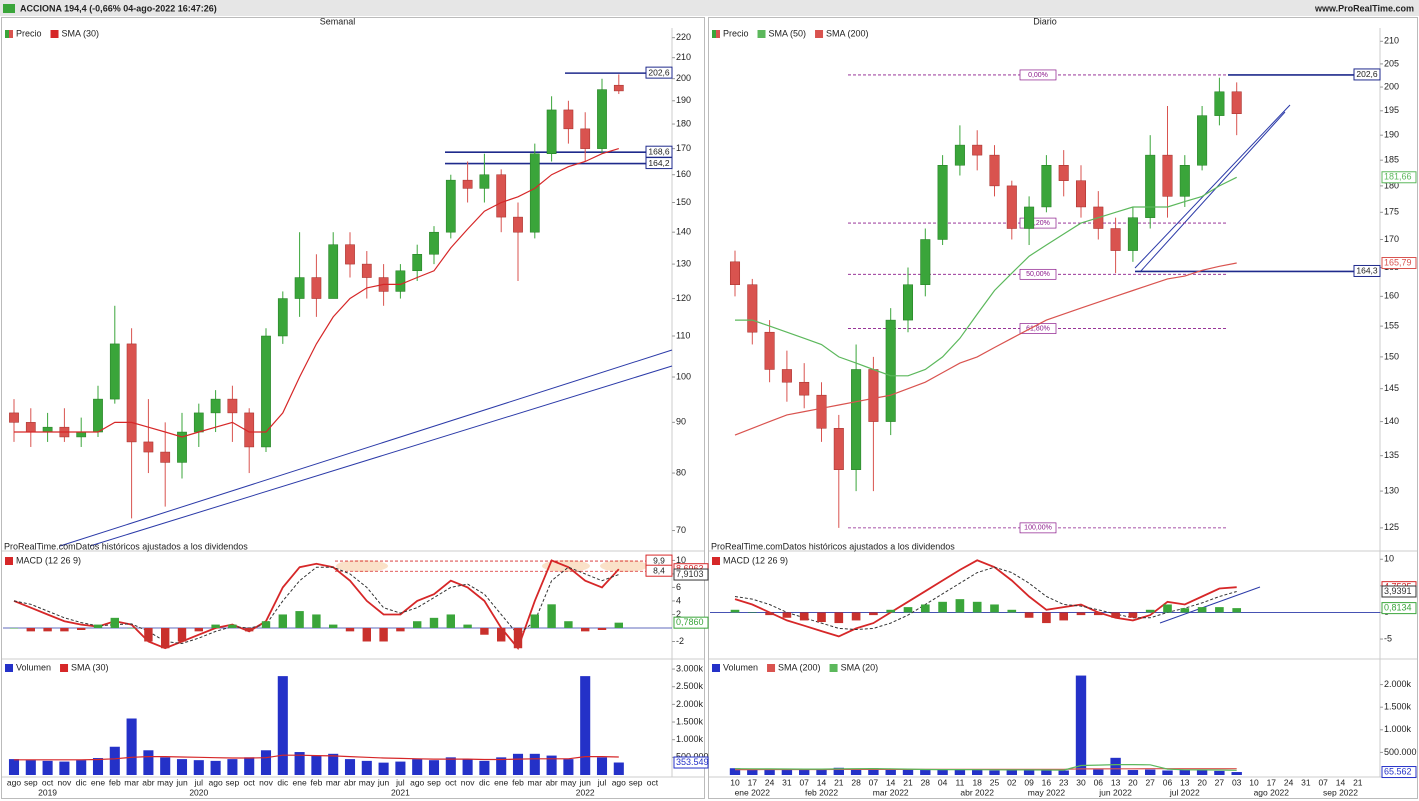 The image size is (1419, 801). What do you see at coordinates (1340, 792) in the screenshot?
I see `x-period-label: sep 2022` at bounding box center [1340, 792].